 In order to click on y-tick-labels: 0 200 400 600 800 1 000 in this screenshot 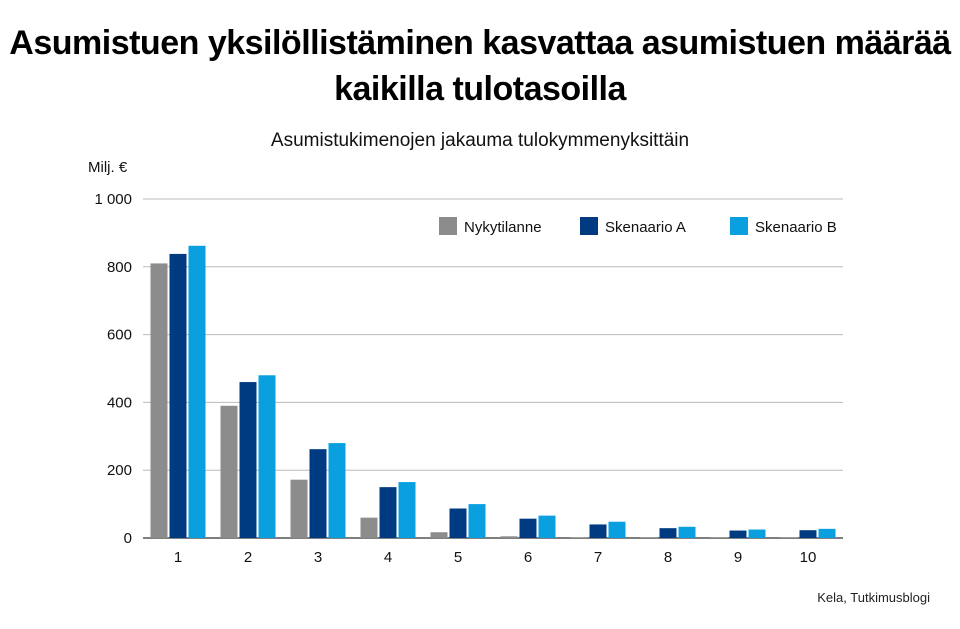, I will do `click(113, 369)`.